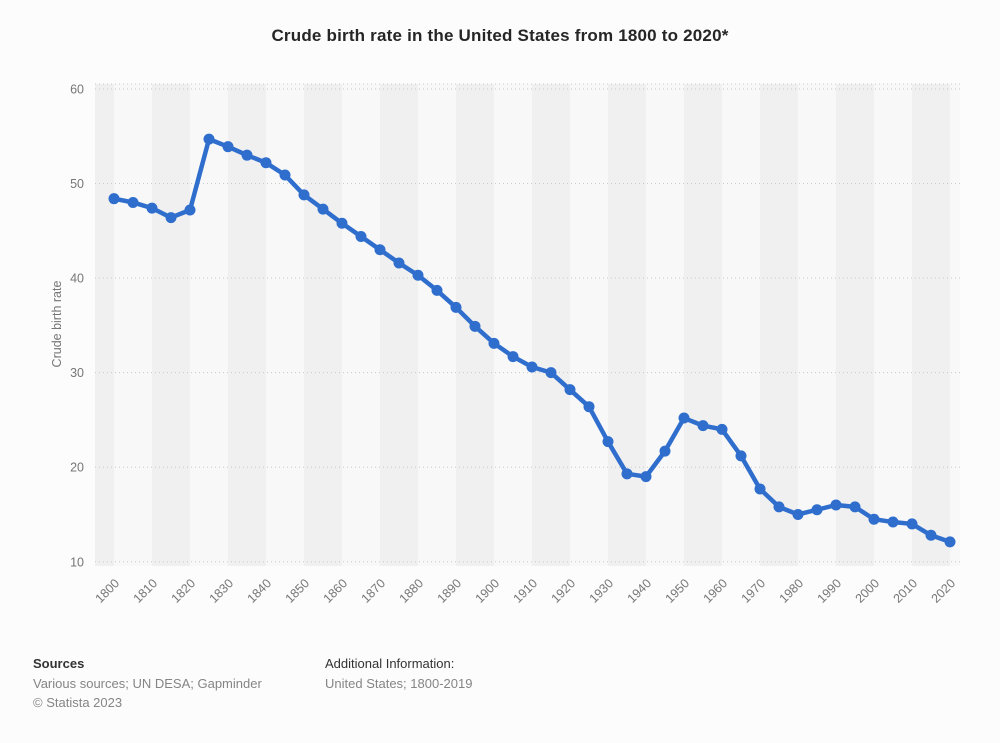 Image resolution: width=1000 pixels, height=743 pixels. Describe the element at coordinates (77, 326) in the screenshot. I see `y-tick-labels: 10 20 30 40 50 60` at that location.